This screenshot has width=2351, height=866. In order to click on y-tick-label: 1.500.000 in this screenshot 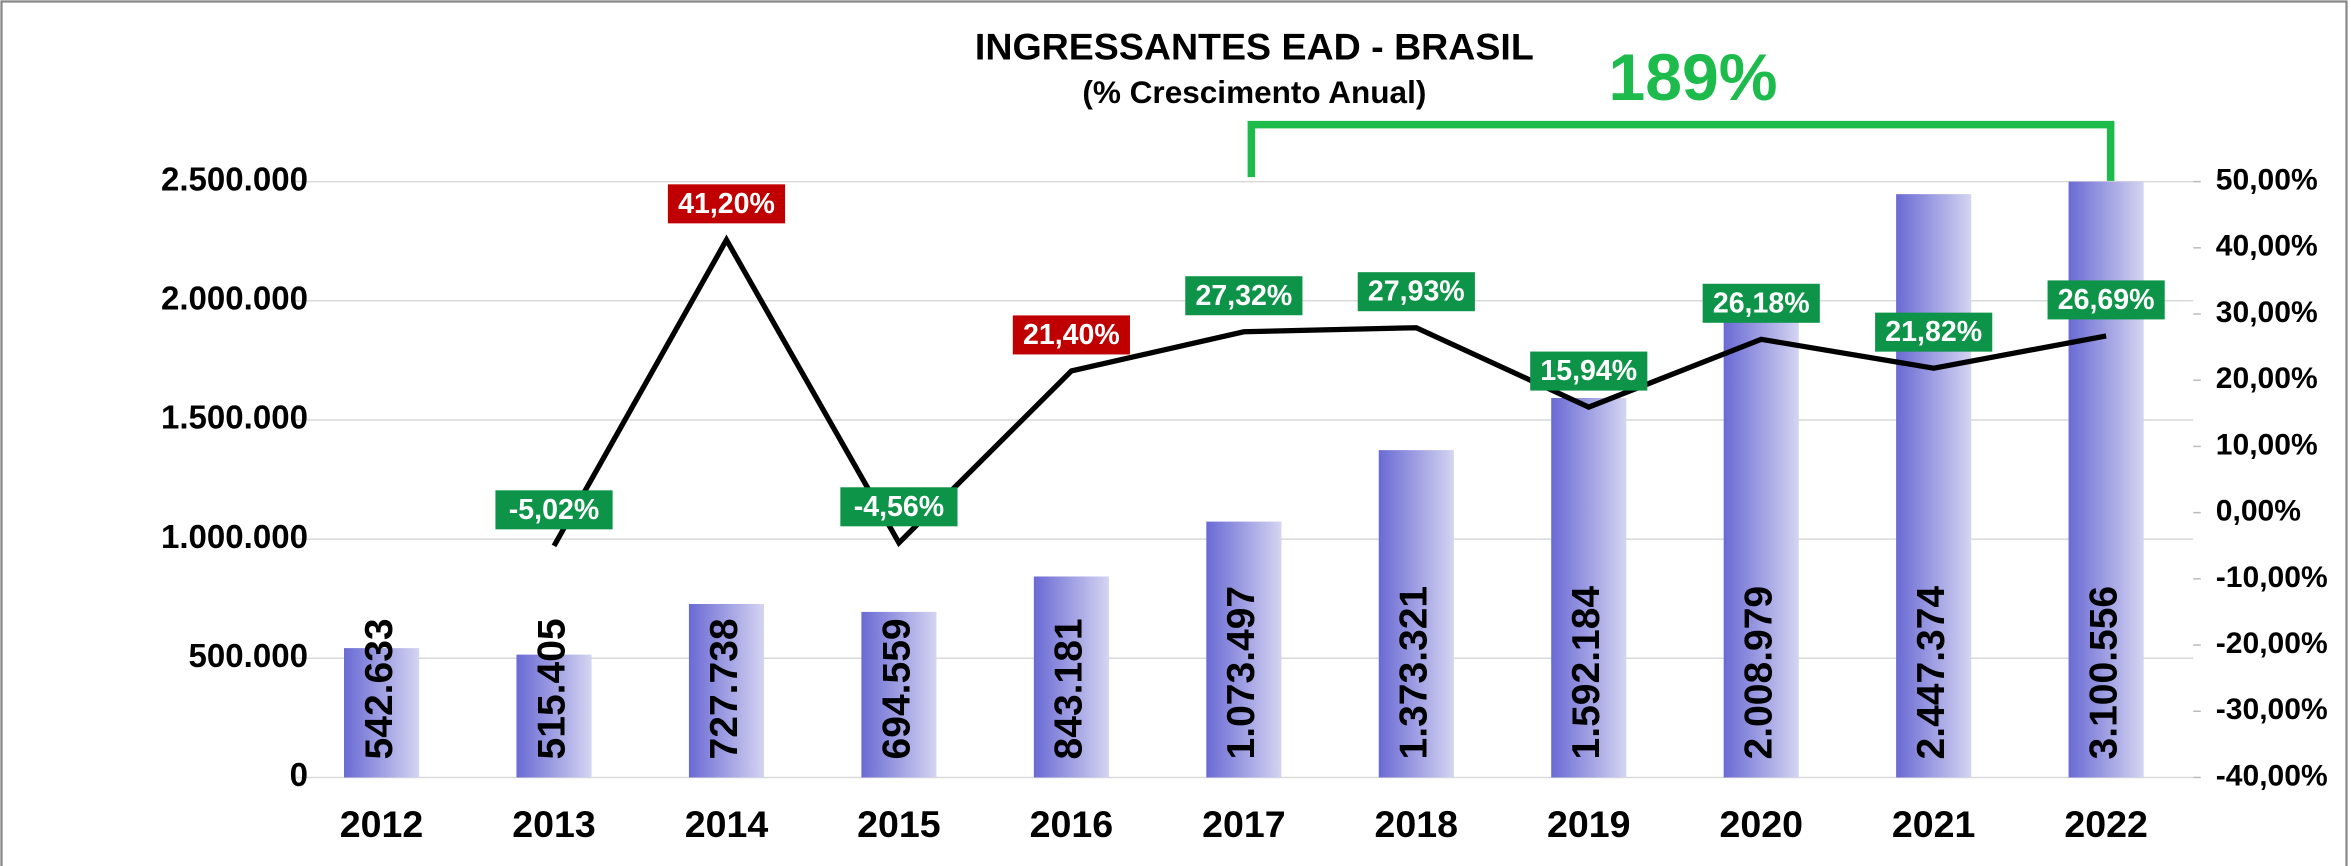, I will do `click(234, 417)`.